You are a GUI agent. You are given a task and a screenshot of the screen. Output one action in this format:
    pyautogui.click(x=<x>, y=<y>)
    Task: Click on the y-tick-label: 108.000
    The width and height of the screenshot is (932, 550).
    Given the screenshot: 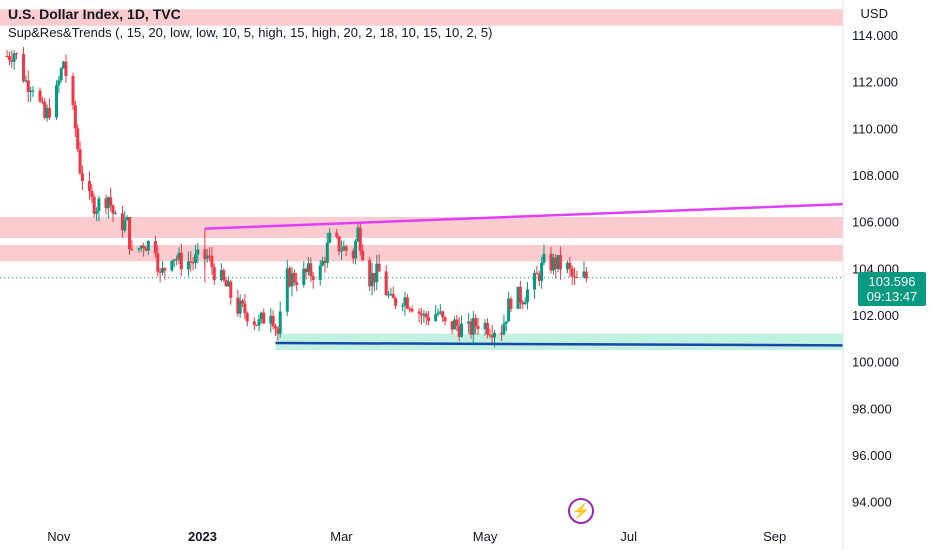 What is the action you would take?
    pyautogui.click(x=875, y=175)
    